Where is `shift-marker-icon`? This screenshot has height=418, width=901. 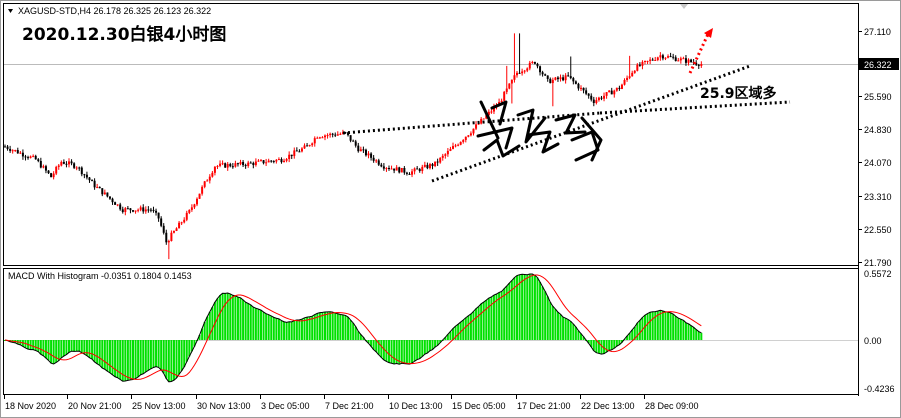
shift-marker-icon is located at coordinates (684, 6).